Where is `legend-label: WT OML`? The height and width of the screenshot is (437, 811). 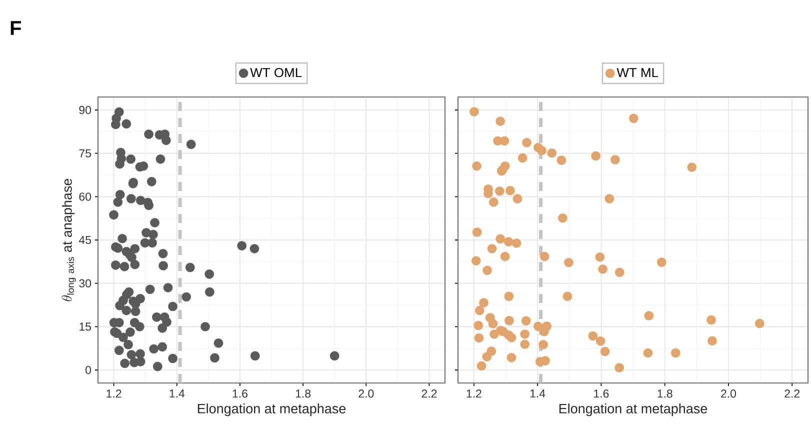 legend-label: WT OML is located at coordinates (276, 73).